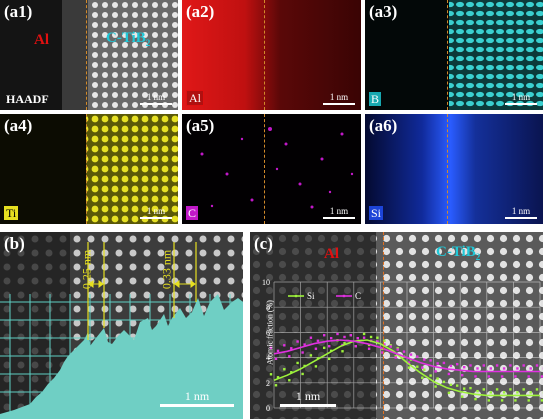  I want to click on legend-marker-si, so click(296, 296).